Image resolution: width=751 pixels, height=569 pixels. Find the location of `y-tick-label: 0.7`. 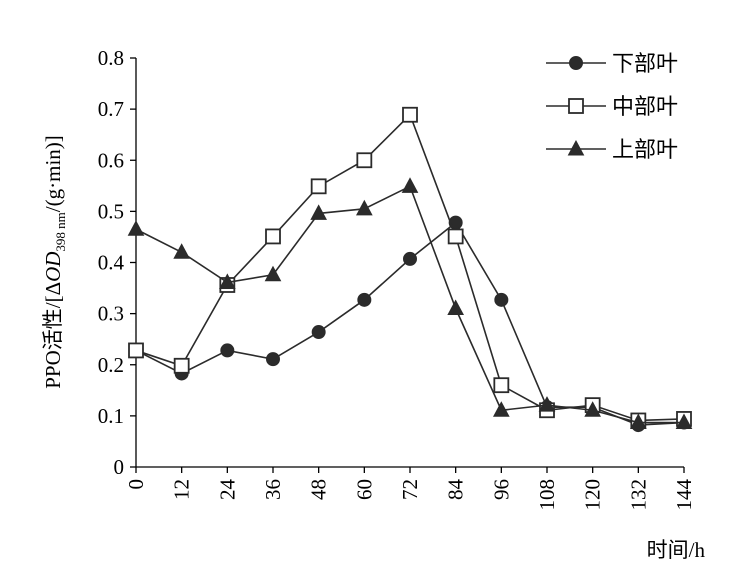

y-tick-label: 0.7 is located at coordinates (111, 109).